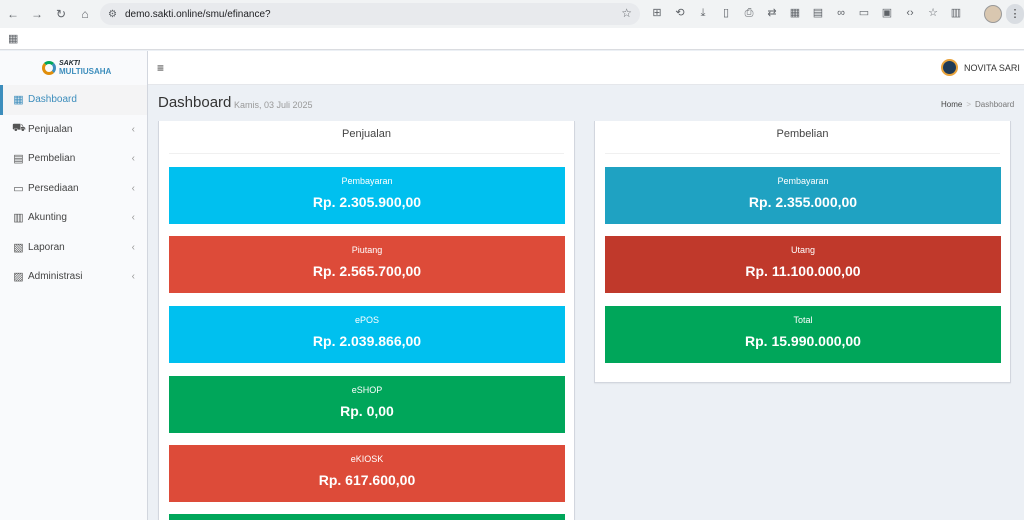  Describe the element at coordinates (370, 14) in the screenshot. I see `address-bar: ⚙ demo.sakti.online/smu/efinance? ☆` at that location.